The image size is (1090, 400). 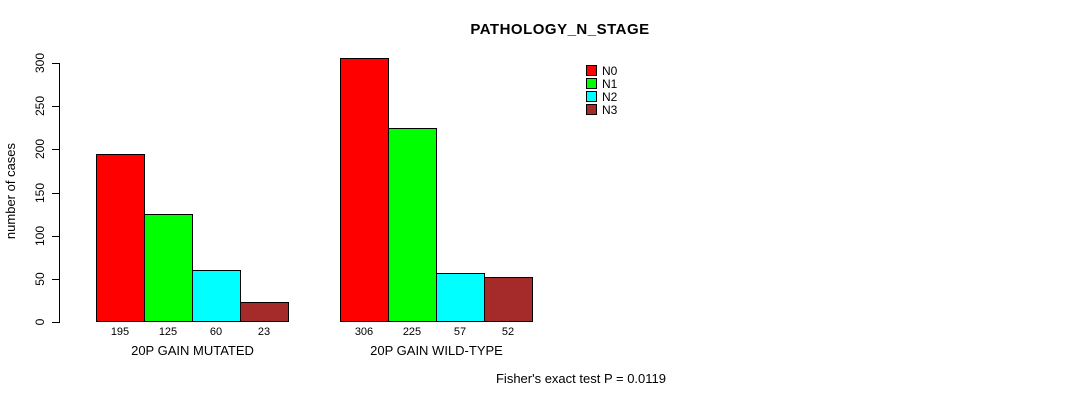 I want to click on bar-value-label: 60, so click(x=216, y=332).